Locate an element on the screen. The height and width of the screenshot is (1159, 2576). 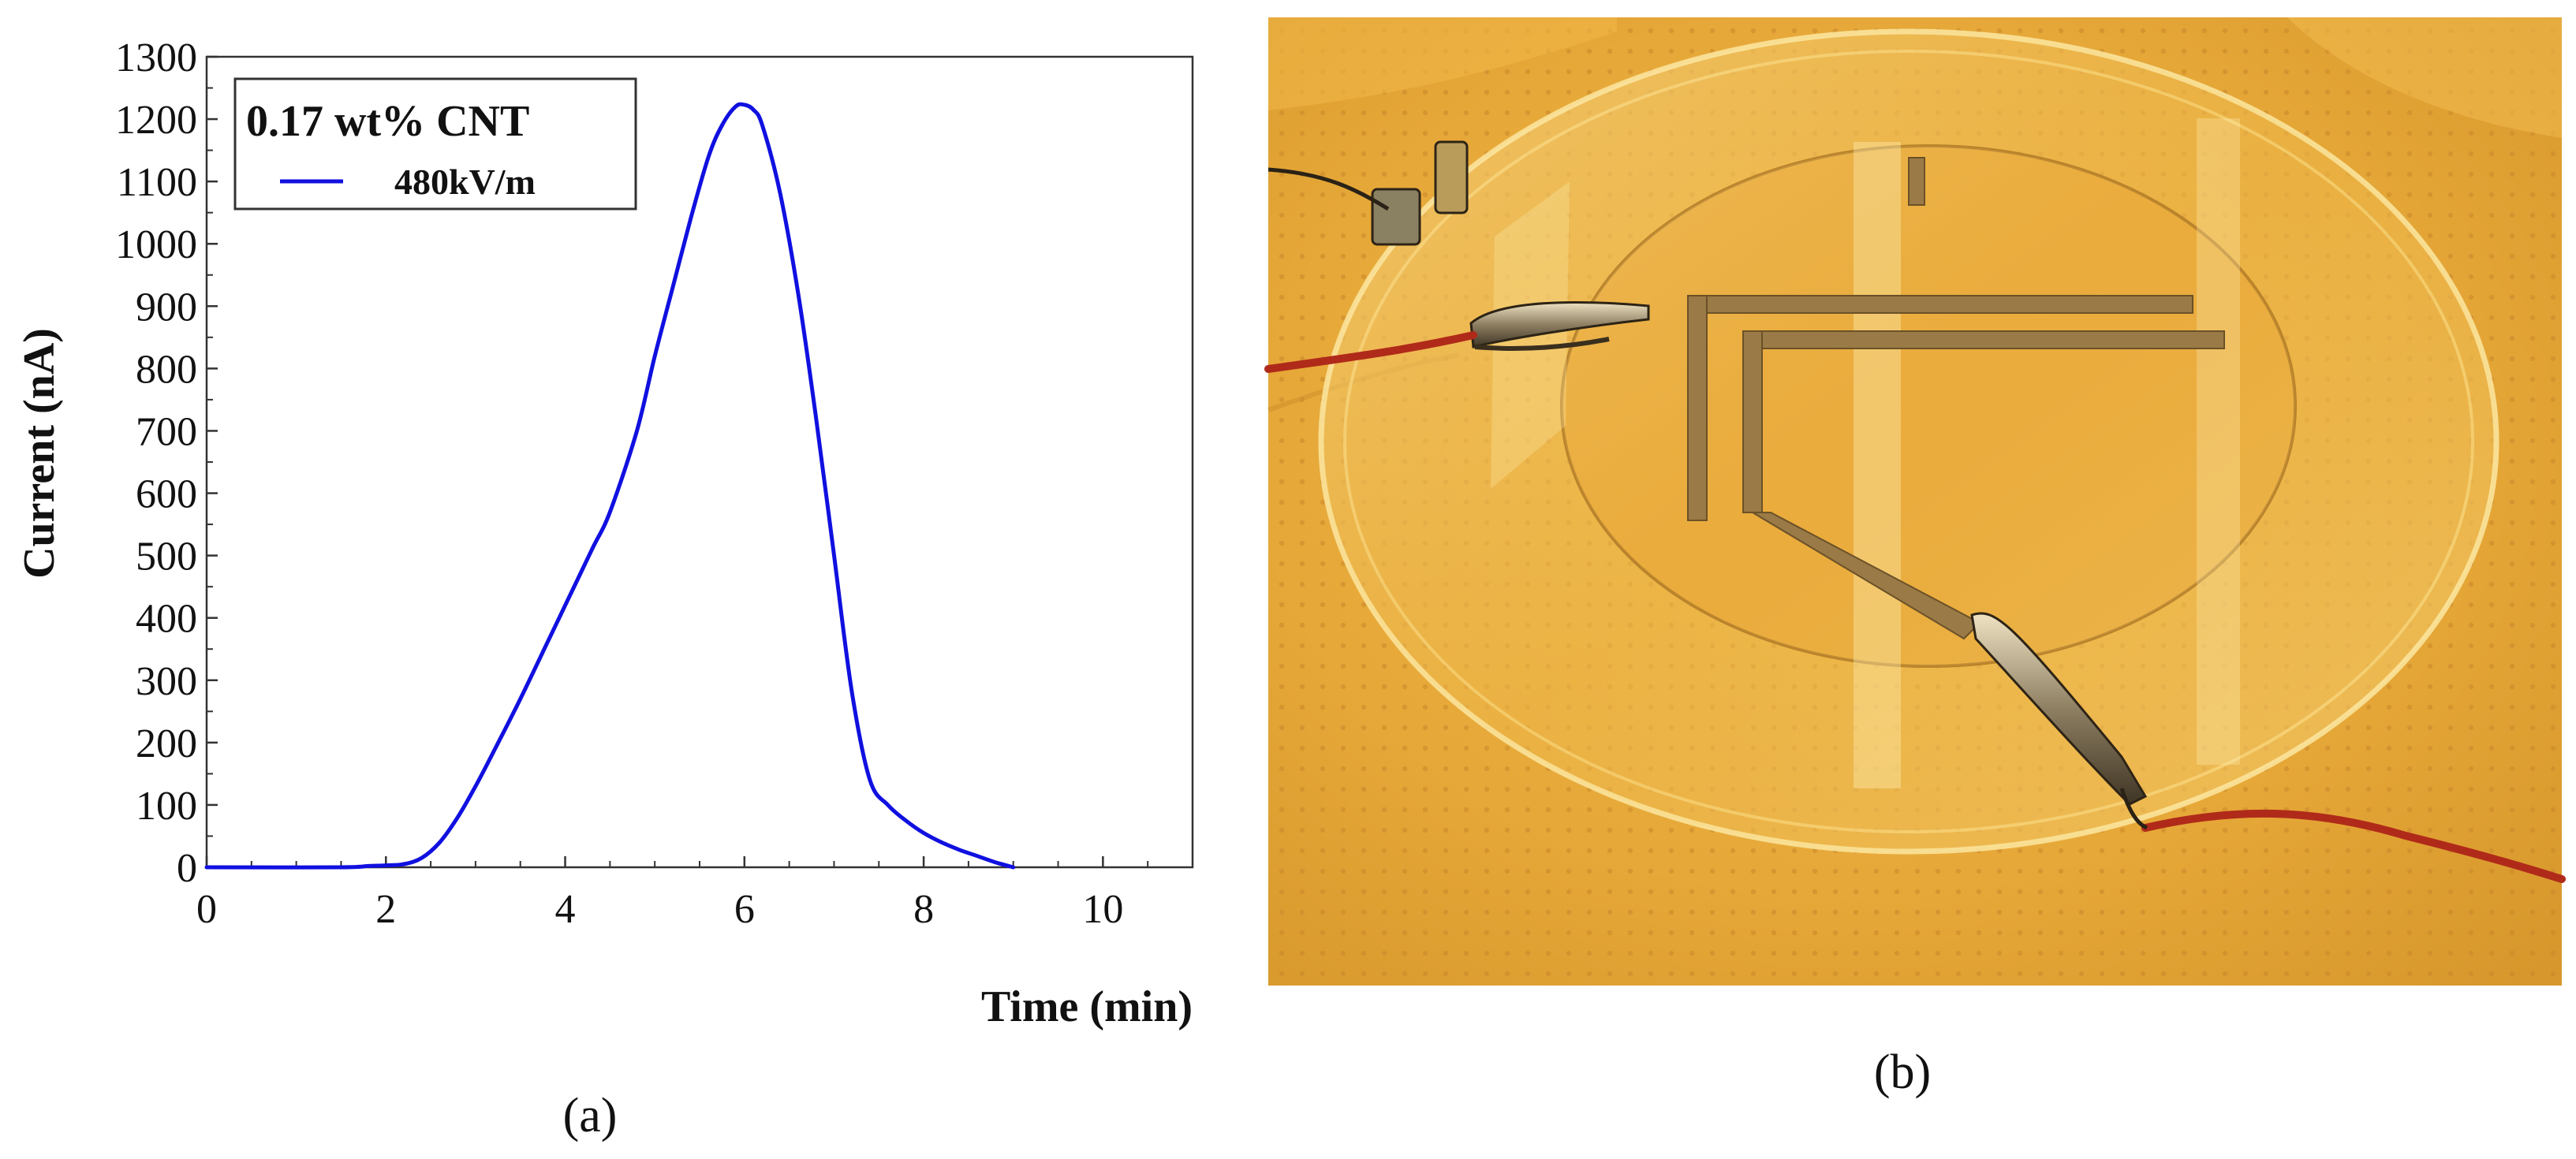
legend-box is located at coordinates (435, 144).